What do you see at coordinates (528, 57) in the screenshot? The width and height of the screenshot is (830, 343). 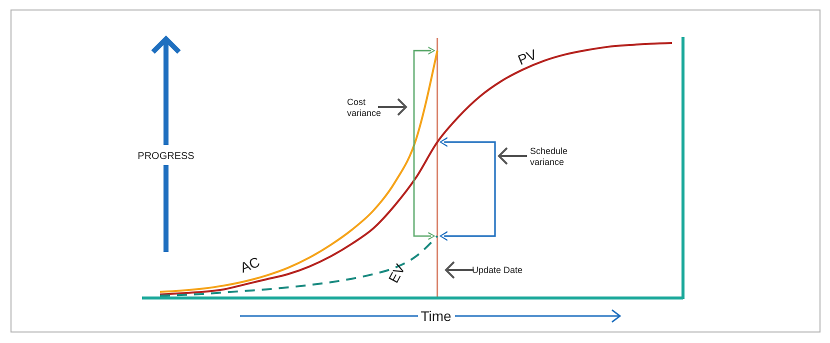 I see `text: PV` at bounding box center [528, 57].